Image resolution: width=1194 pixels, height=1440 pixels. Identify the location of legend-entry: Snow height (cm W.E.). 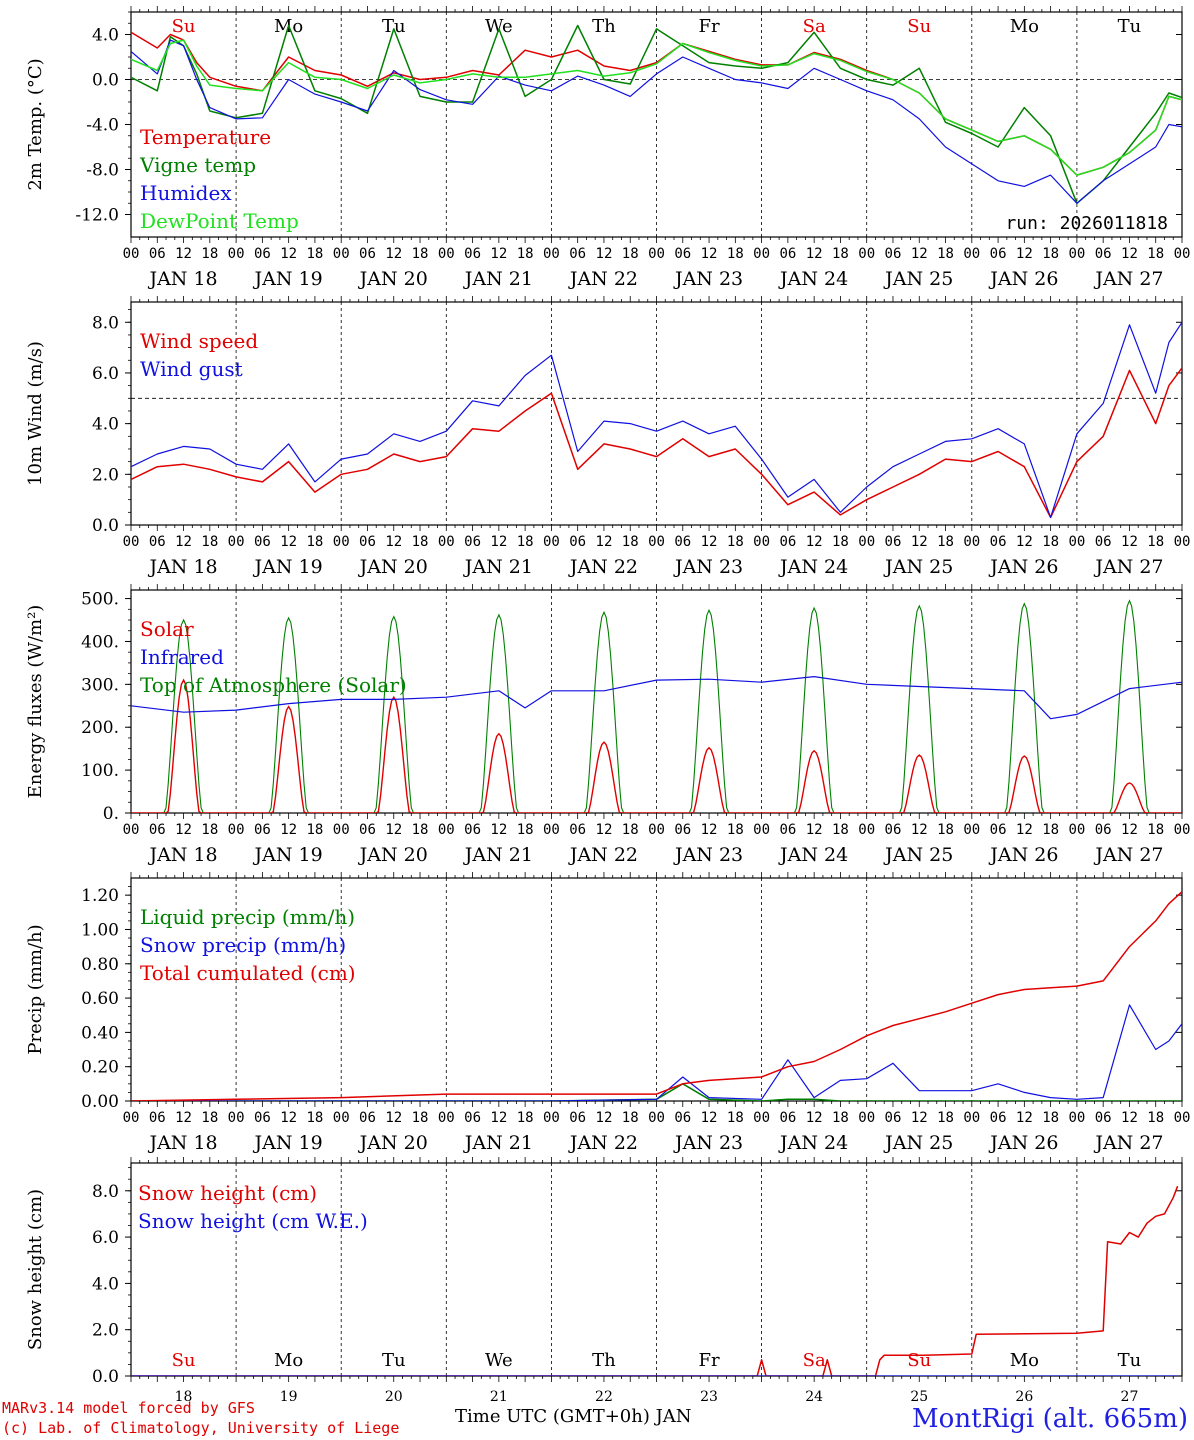
(253, 1221).